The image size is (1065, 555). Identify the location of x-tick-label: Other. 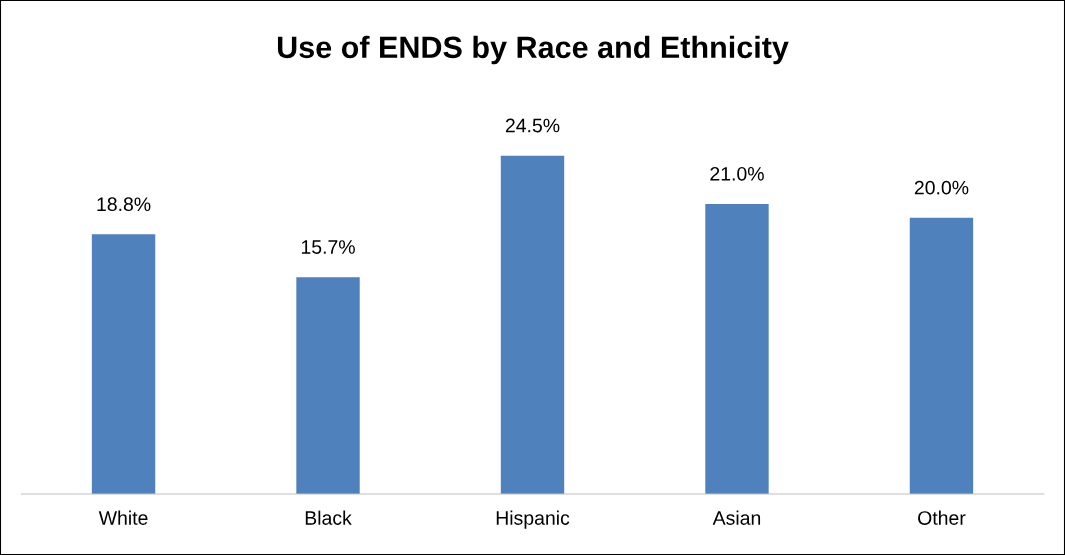
(942, 517).